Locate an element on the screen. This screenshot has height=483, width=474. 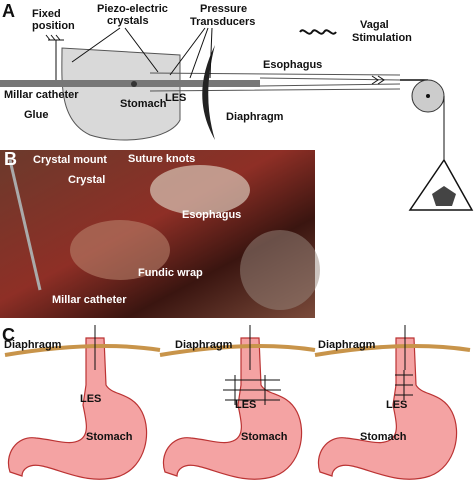
stomach-partial: Diaphragm LES Stomach is located at coordinates (392, 402).